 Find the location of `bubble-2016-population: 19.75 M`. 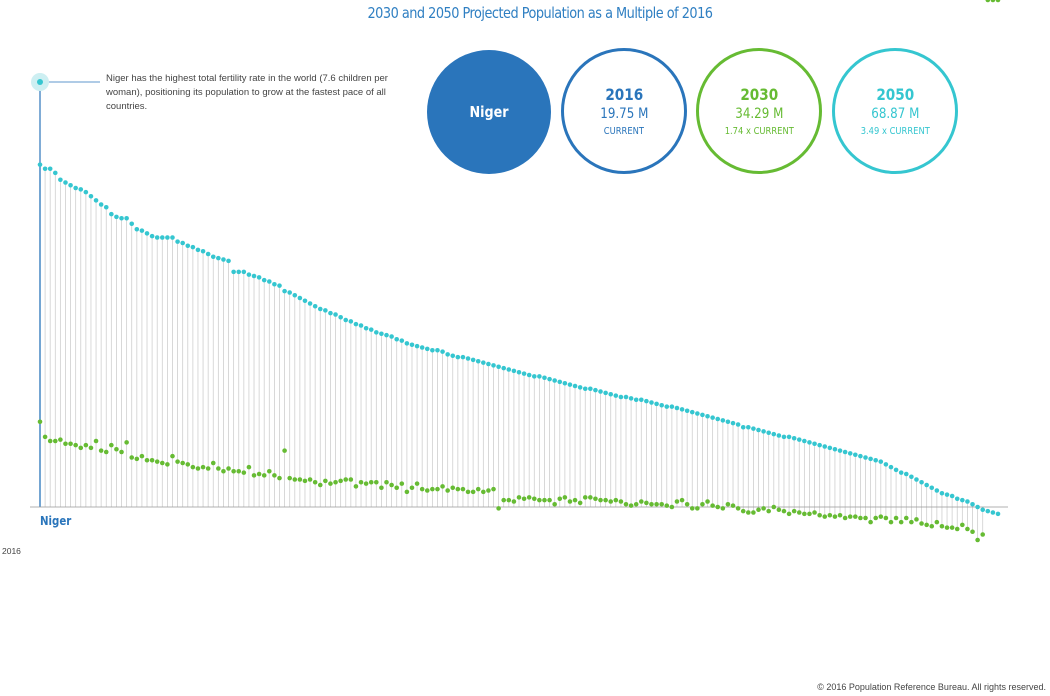

bubble-2016-population: 19.75 M is located at coordinates (624, 114).